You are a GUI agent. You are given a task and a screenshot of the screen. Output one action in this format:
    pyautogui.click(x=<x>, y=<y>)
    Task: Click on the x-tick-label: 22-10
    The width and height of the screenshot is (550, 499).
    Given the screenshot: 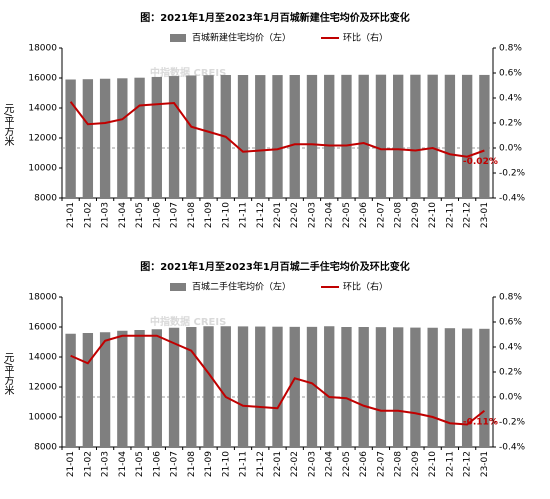 What is the action you would take?
    pyautogui.click(x=433, y=464)
    